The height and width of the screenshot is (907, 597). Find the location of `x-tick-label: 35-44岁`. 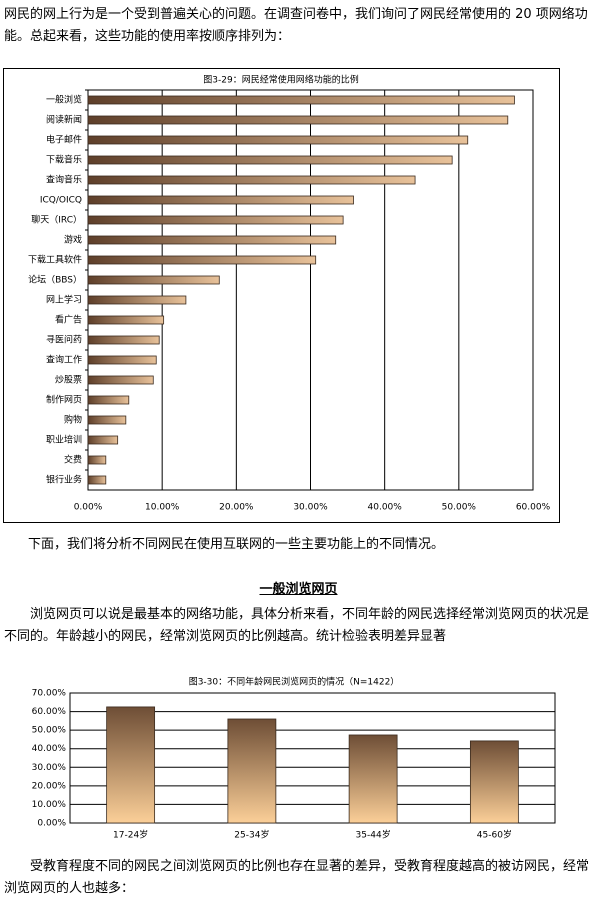

x-tick-label: 35-44岁 is located at coordinates (373, 835).